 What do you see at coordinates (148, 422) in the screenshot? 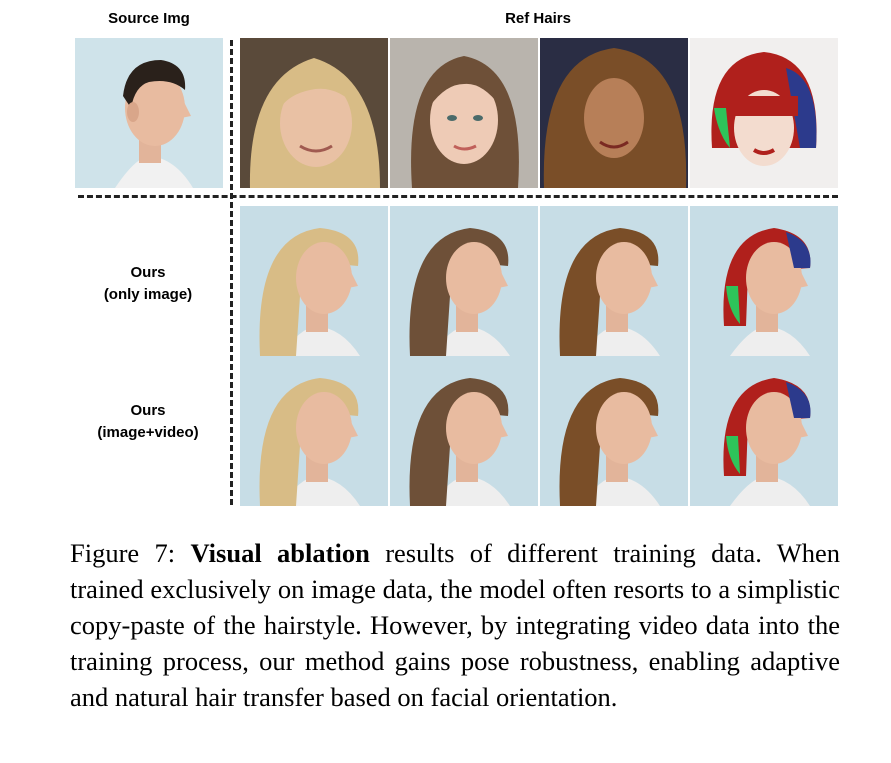
I see `row-label-image-video: Ours (image+video)` at bounding box center [148, 422].